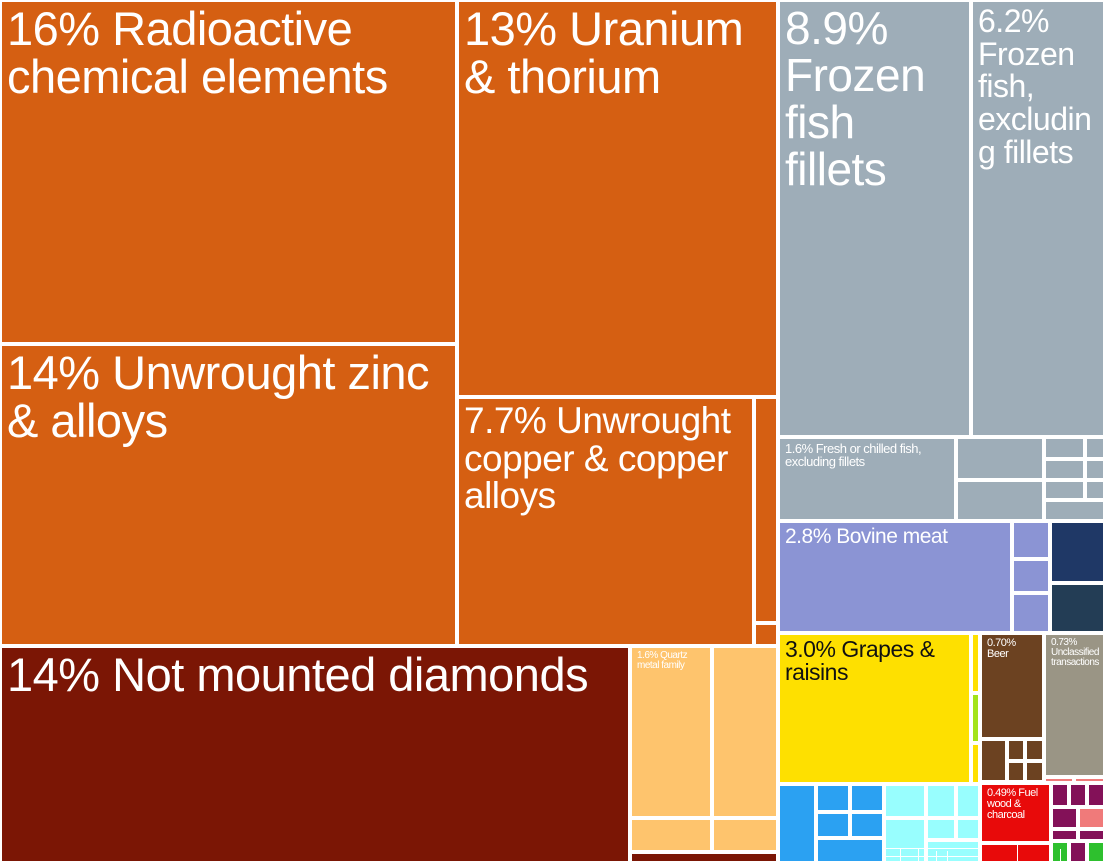 This screenshot has width=1105, height=863. Describe the element at coordinates (1038, 218) in the screenshot. I see `treemap-tile: 6.2% Frozen fish, excluding fillets` at that location.